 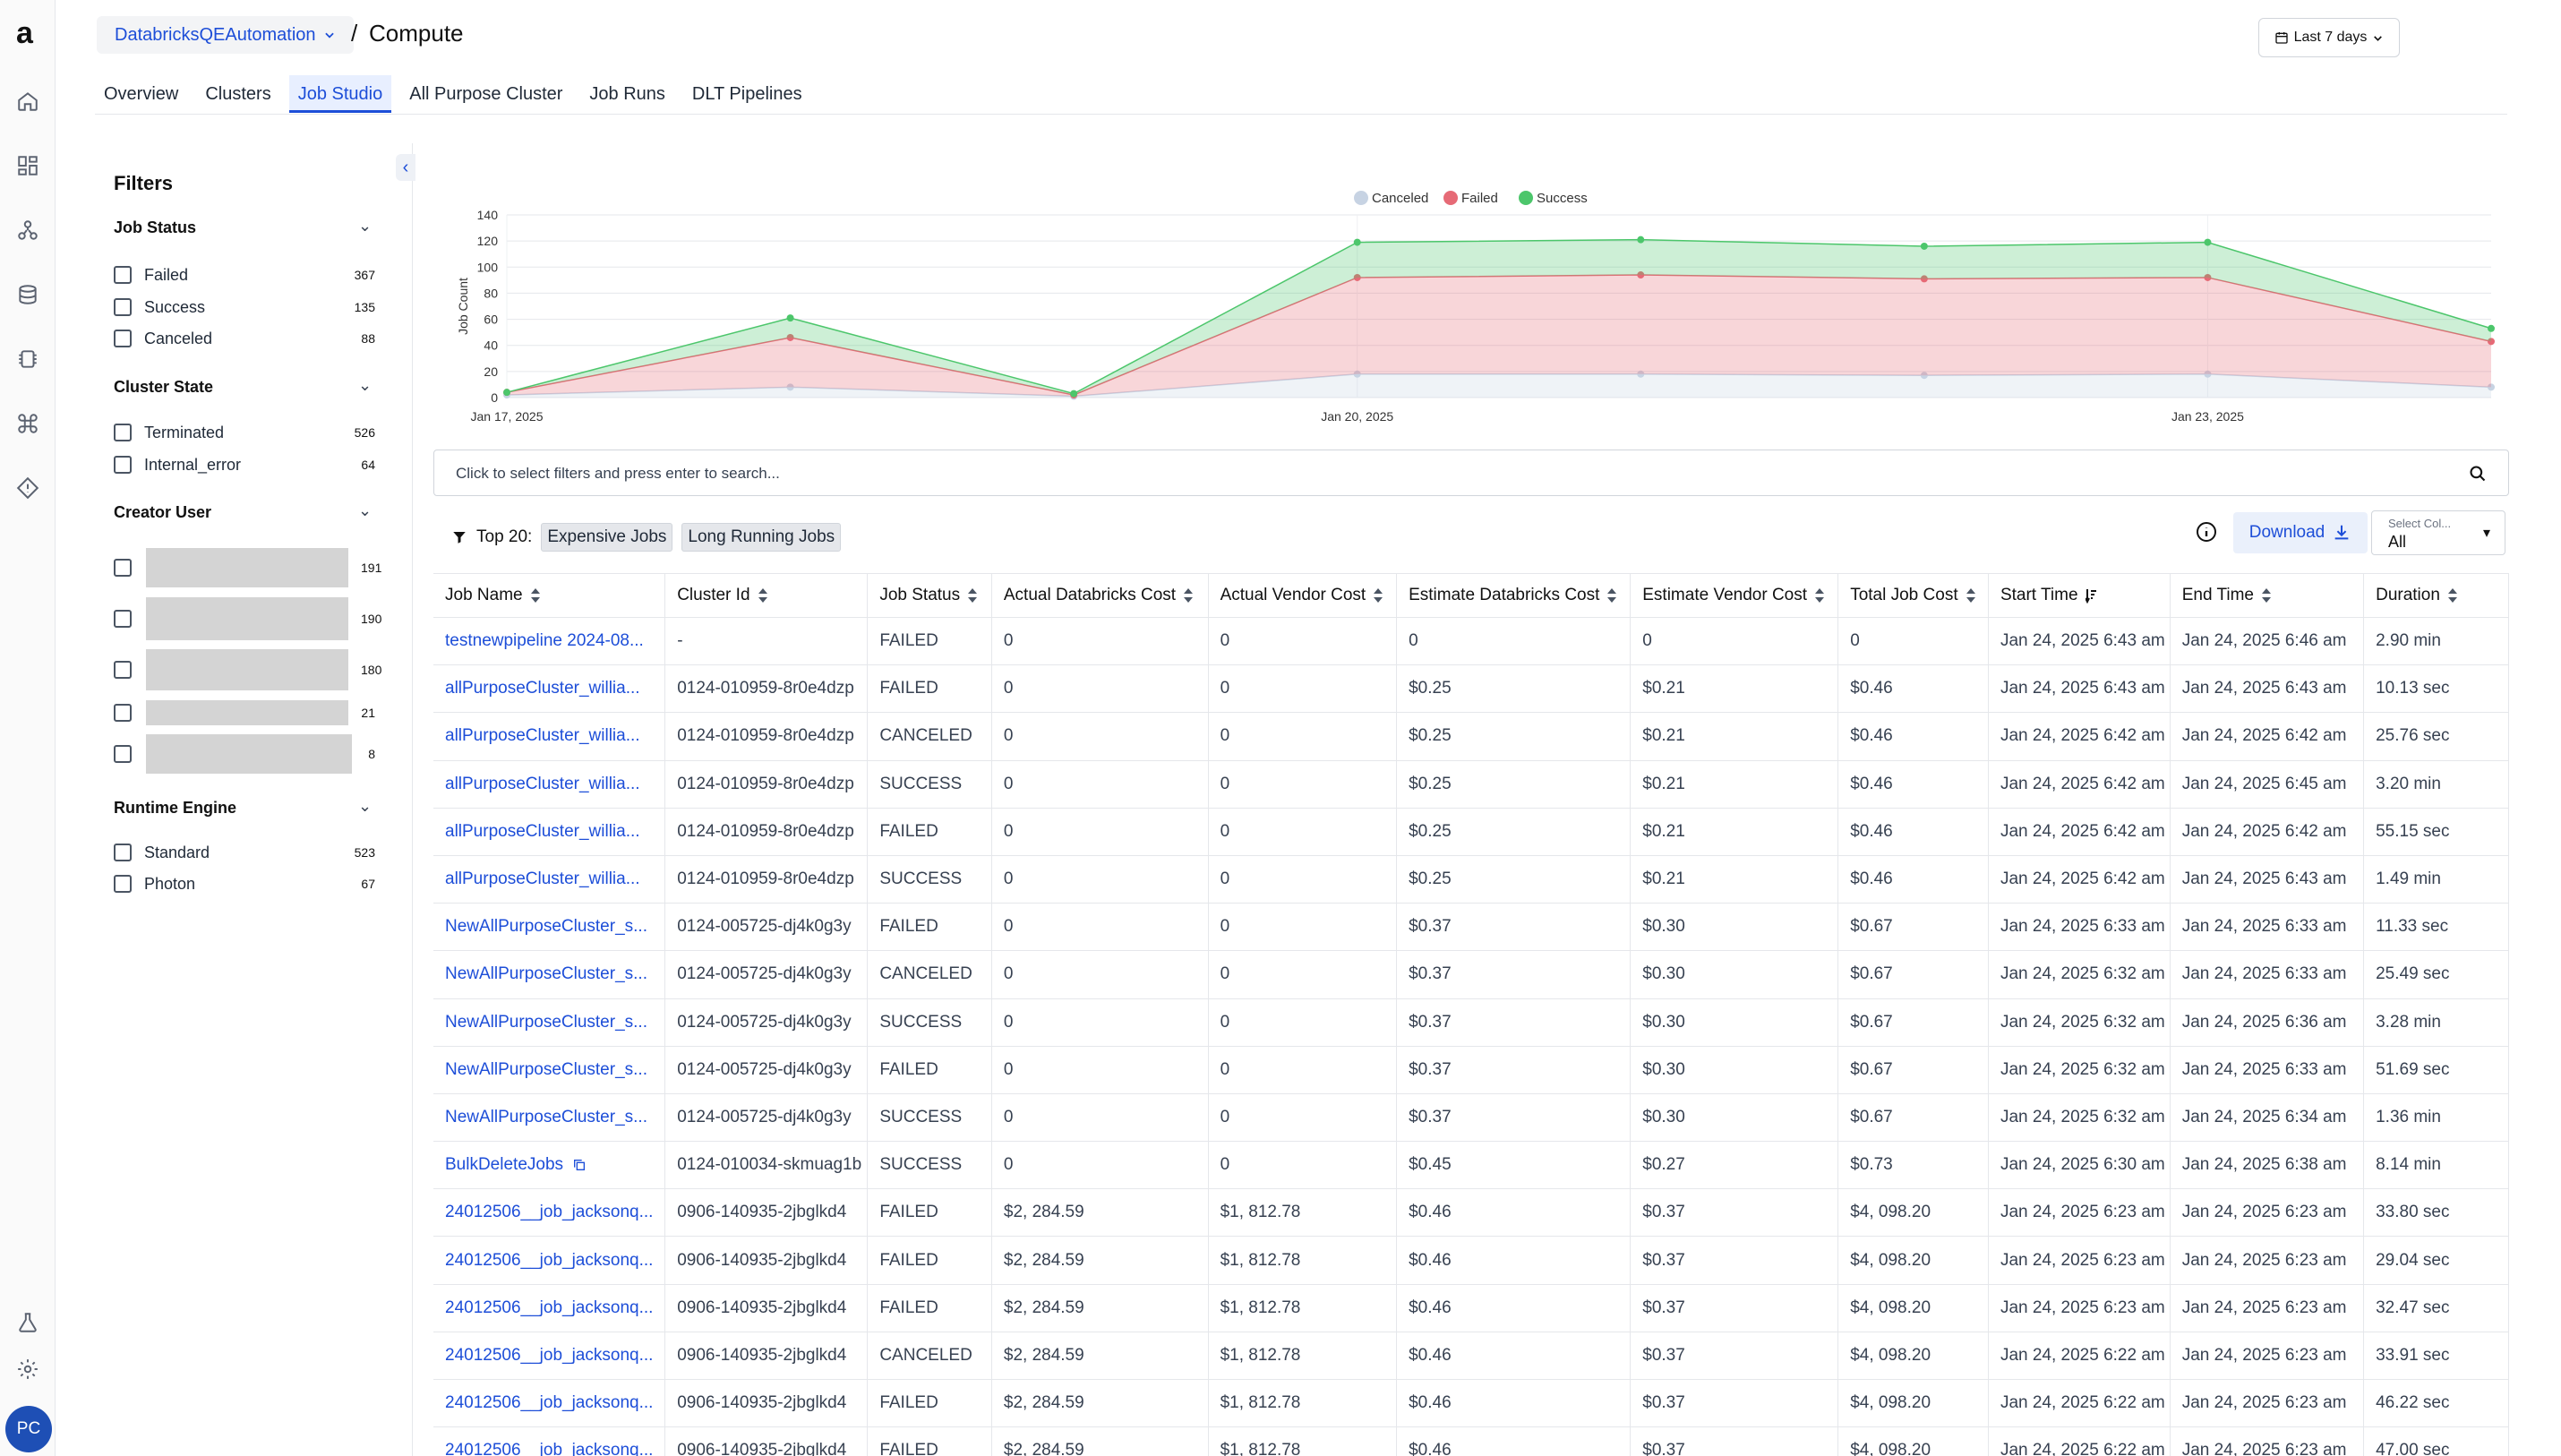 What do you see at coordinates (2478, 474) in the screenshot?
I see `search-icon` at bounding box center [2478, 474].